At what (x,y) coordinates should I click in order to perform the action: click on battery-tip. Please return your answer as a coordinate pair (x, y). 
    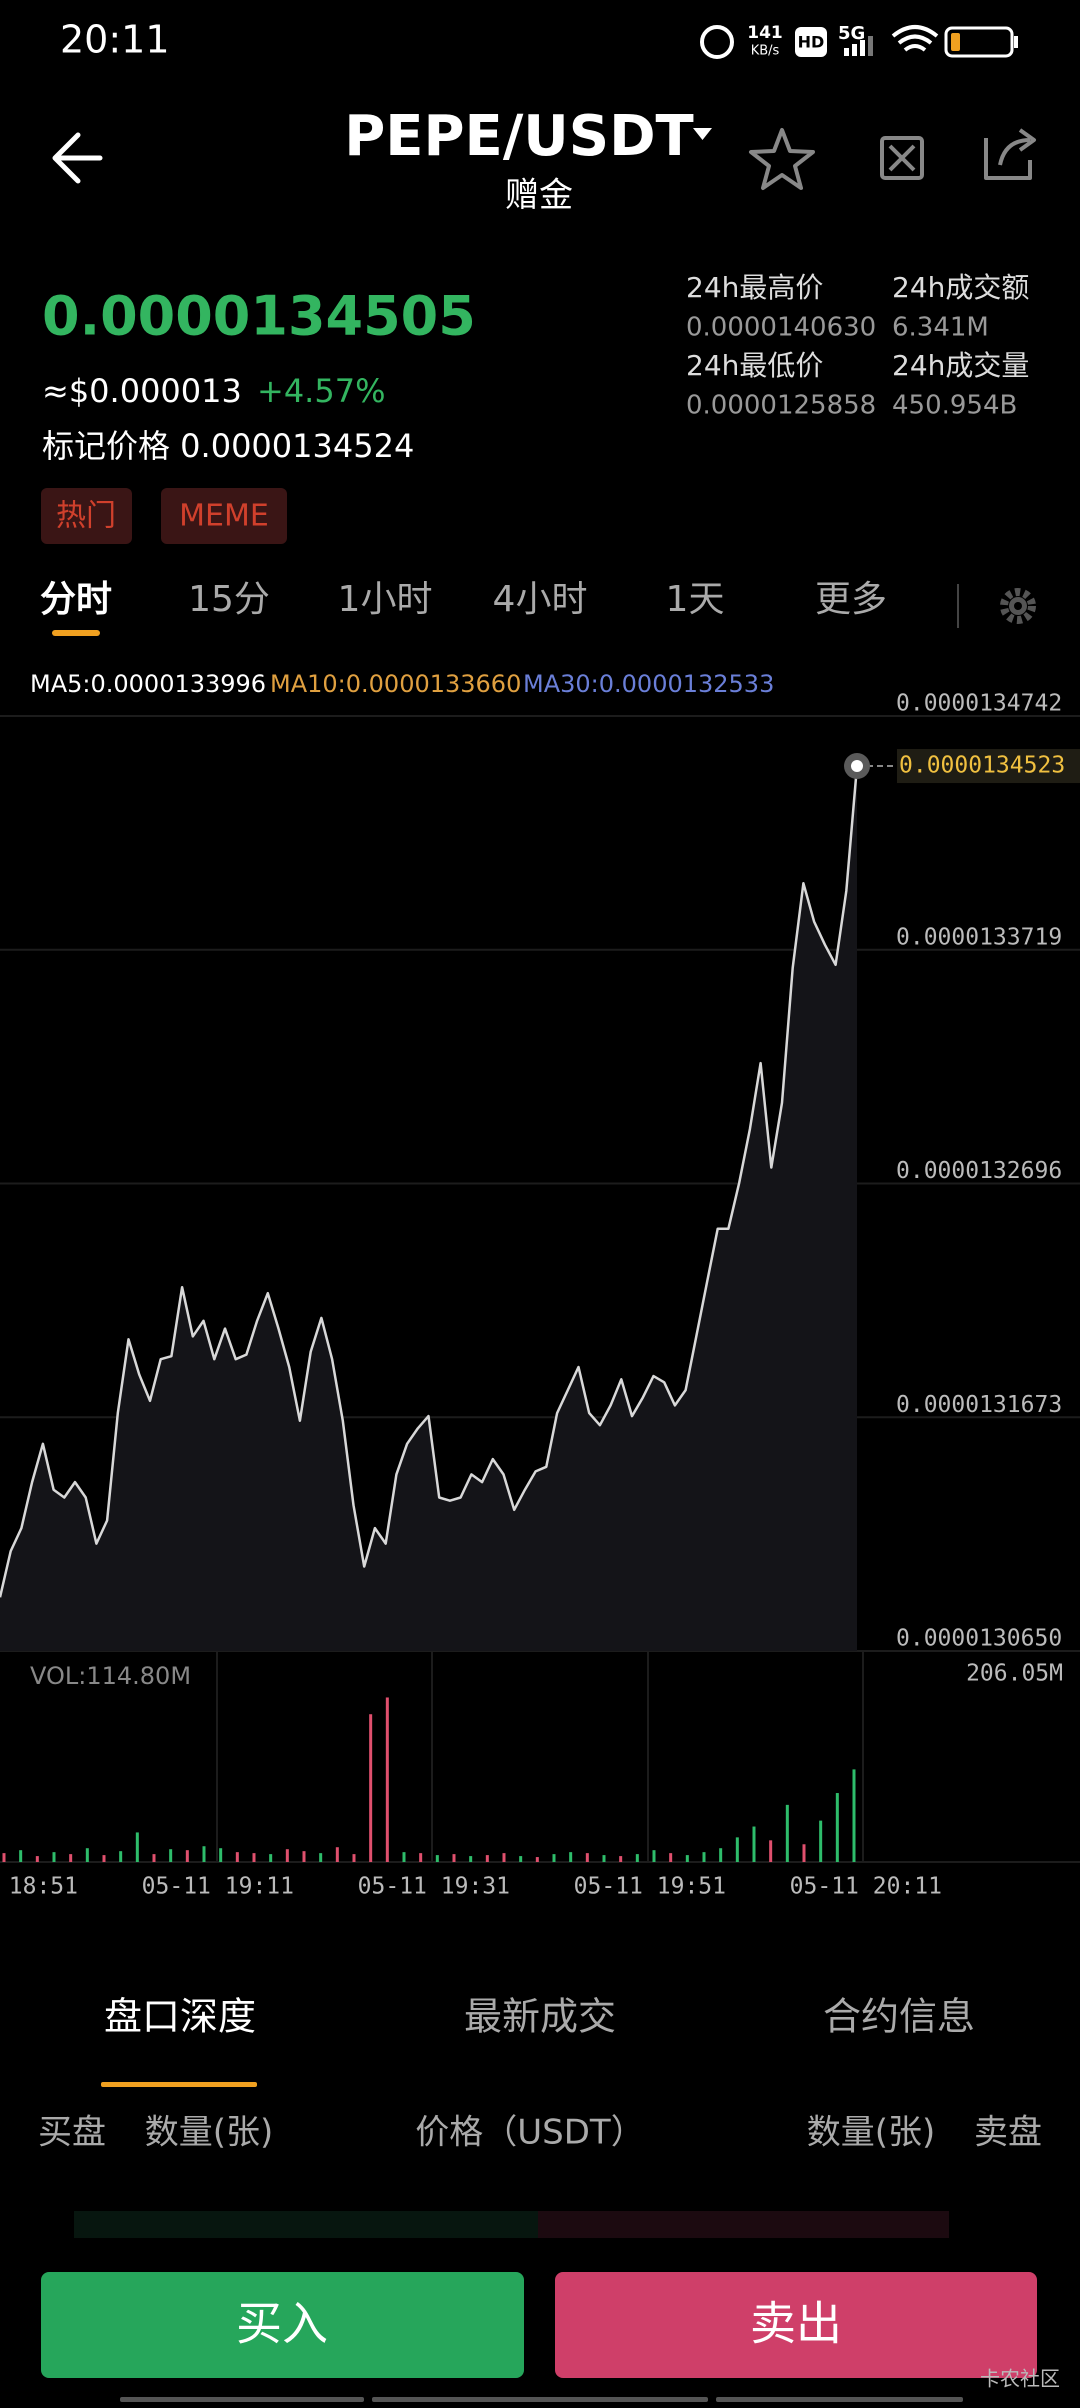
    Looking at the image, I should click on (1016, 42).